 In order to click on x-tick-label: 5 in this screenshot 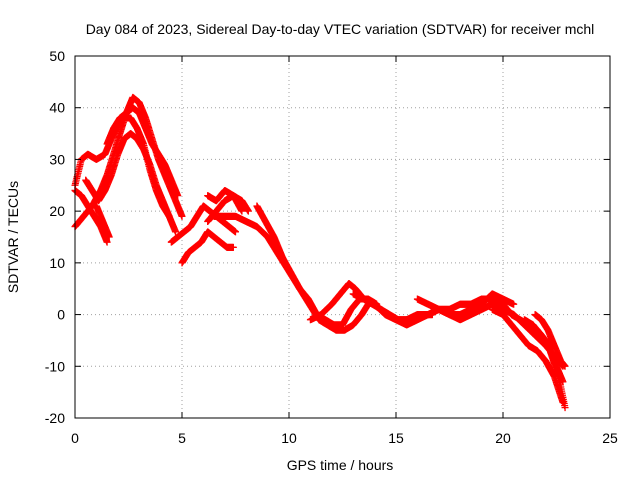, I will do `click(182, 438)`.